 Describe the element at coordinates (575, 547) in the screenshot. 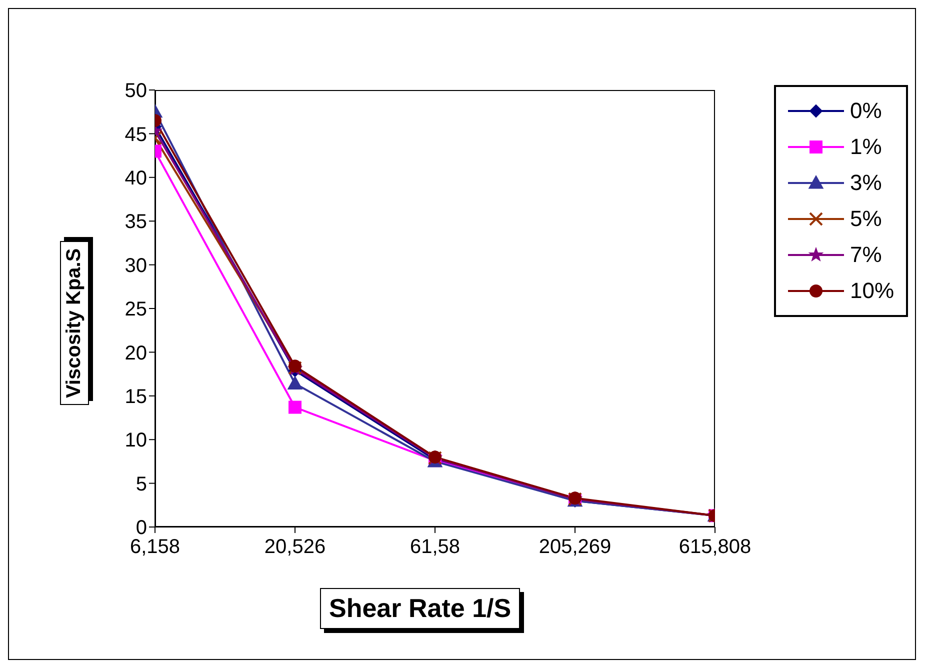

I see `x-tick-label: 205,269` at that location.